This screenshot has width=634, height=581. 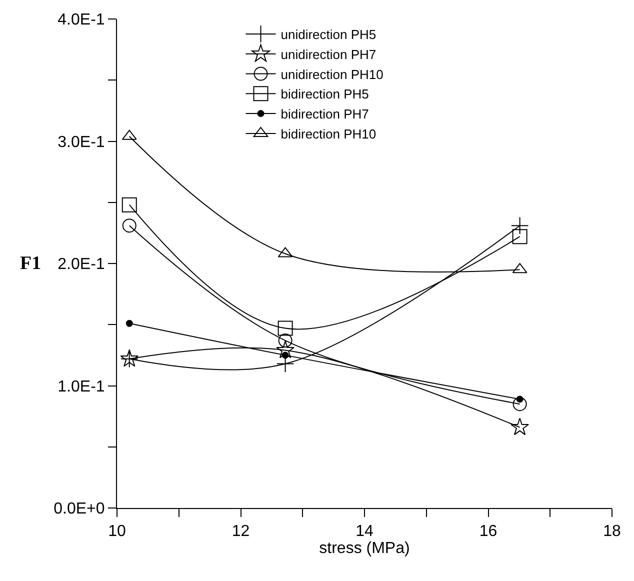 What do you see at coordinates (328, 34) in the screenshot?
I see `legend-label: unidirection PH5` at bounding box center [328, 34].